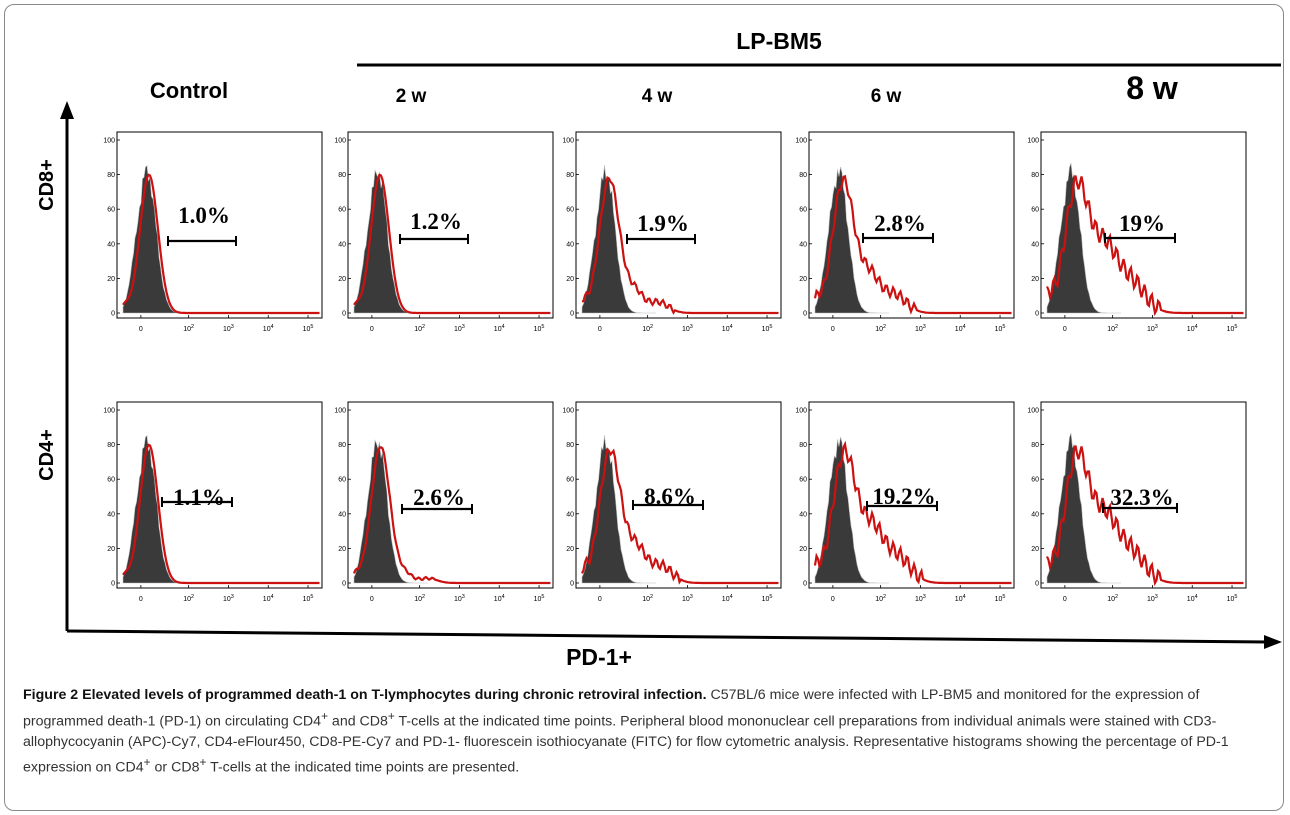 This screenshot has height=815, width=1290. I want to click on row-label-cd4: CD4+, so click(47, 455).